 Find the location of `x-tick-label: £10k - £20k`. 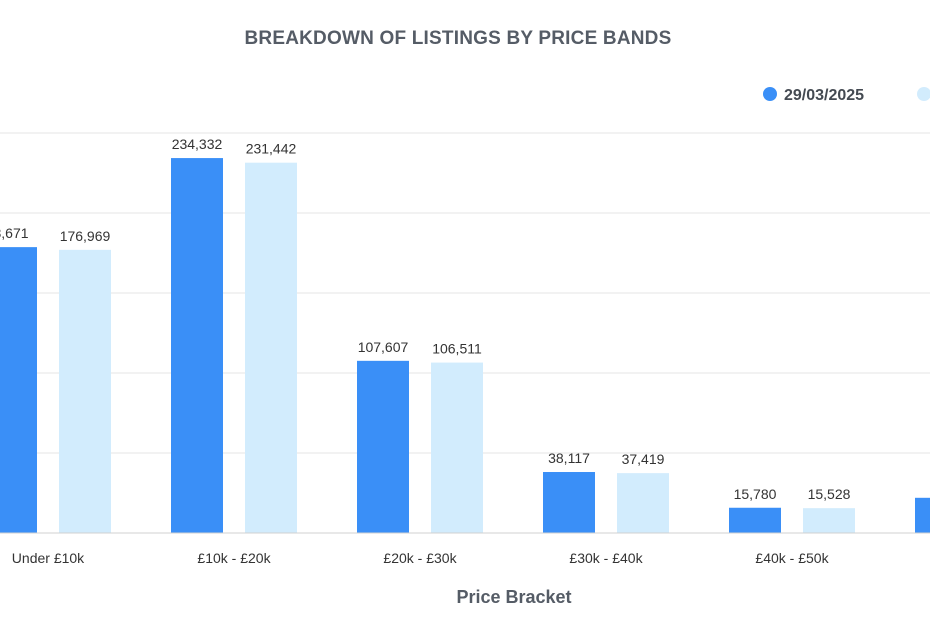

x-tick-label: £10k - £20k is located at coordinates (234, 558).